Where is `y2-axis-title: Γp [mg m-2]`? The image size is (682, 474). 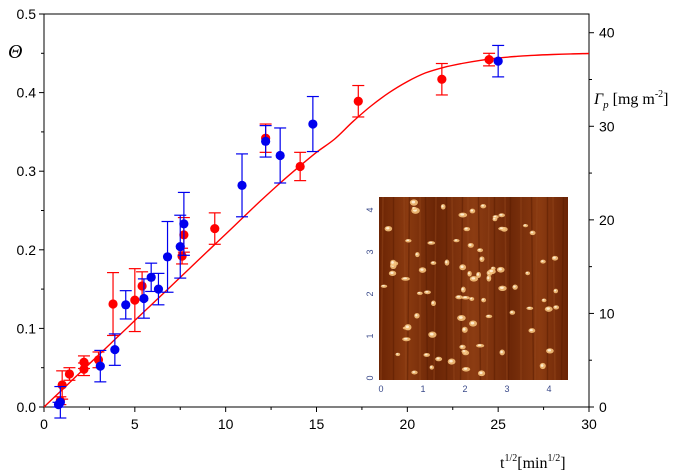 y2-axis-title: Γp [mg m-2] is located at coordinates (631, 100).